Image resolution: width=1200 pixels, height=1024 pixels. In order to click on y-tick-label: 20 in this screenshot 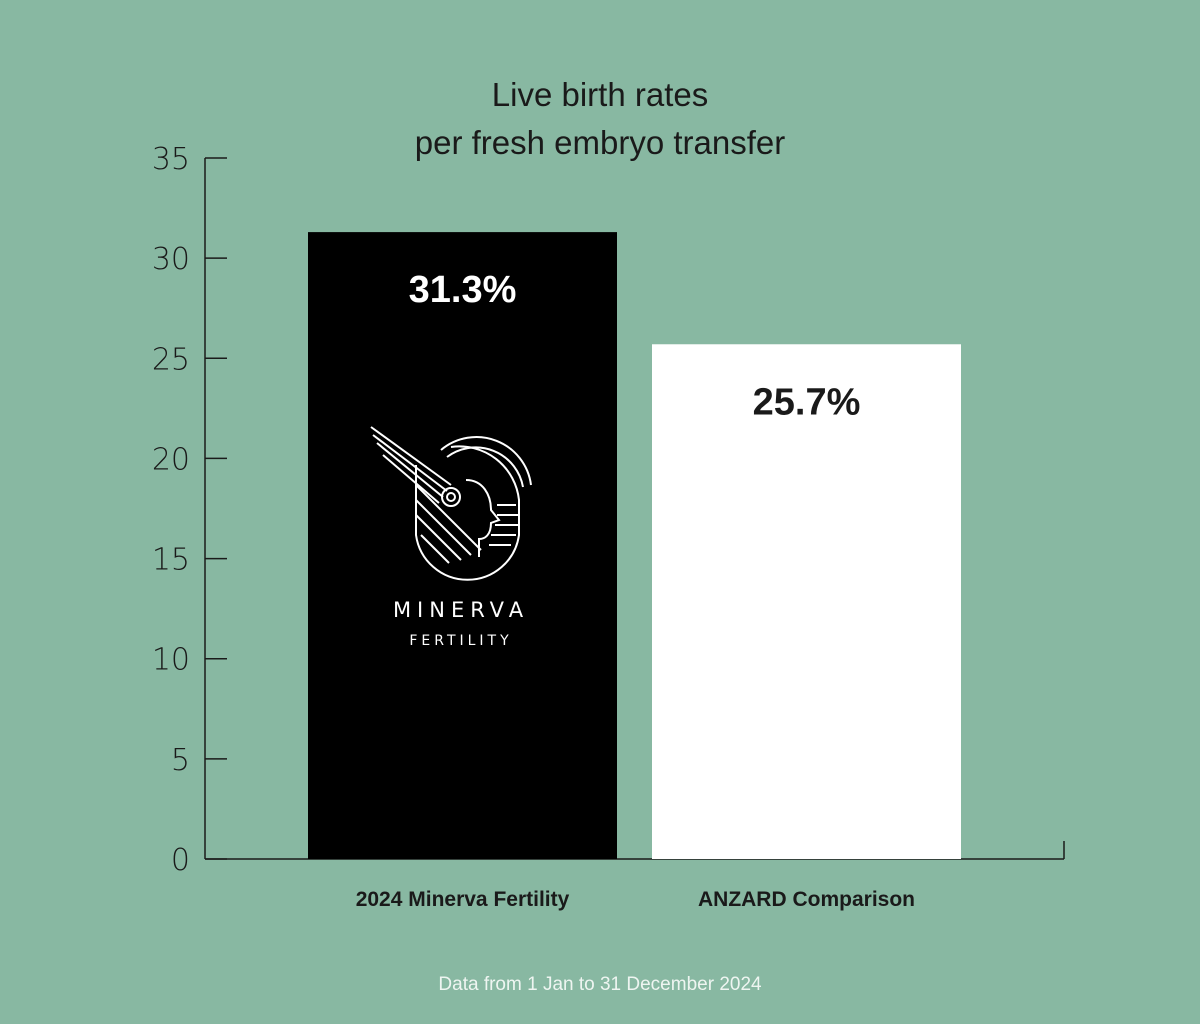, I will do `click(171, 459)`.